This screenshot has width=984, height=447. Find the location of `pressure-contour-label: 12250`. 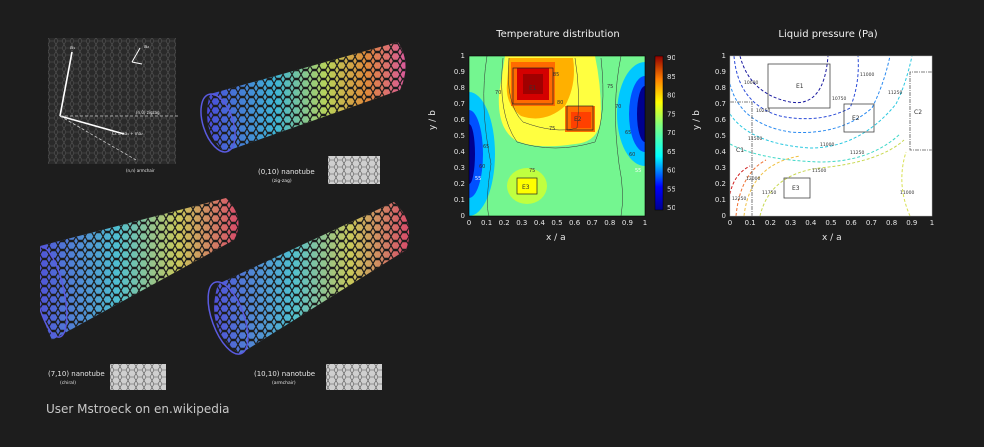

pressure-contour-label: 12250 is located at coordinates (739, 199).